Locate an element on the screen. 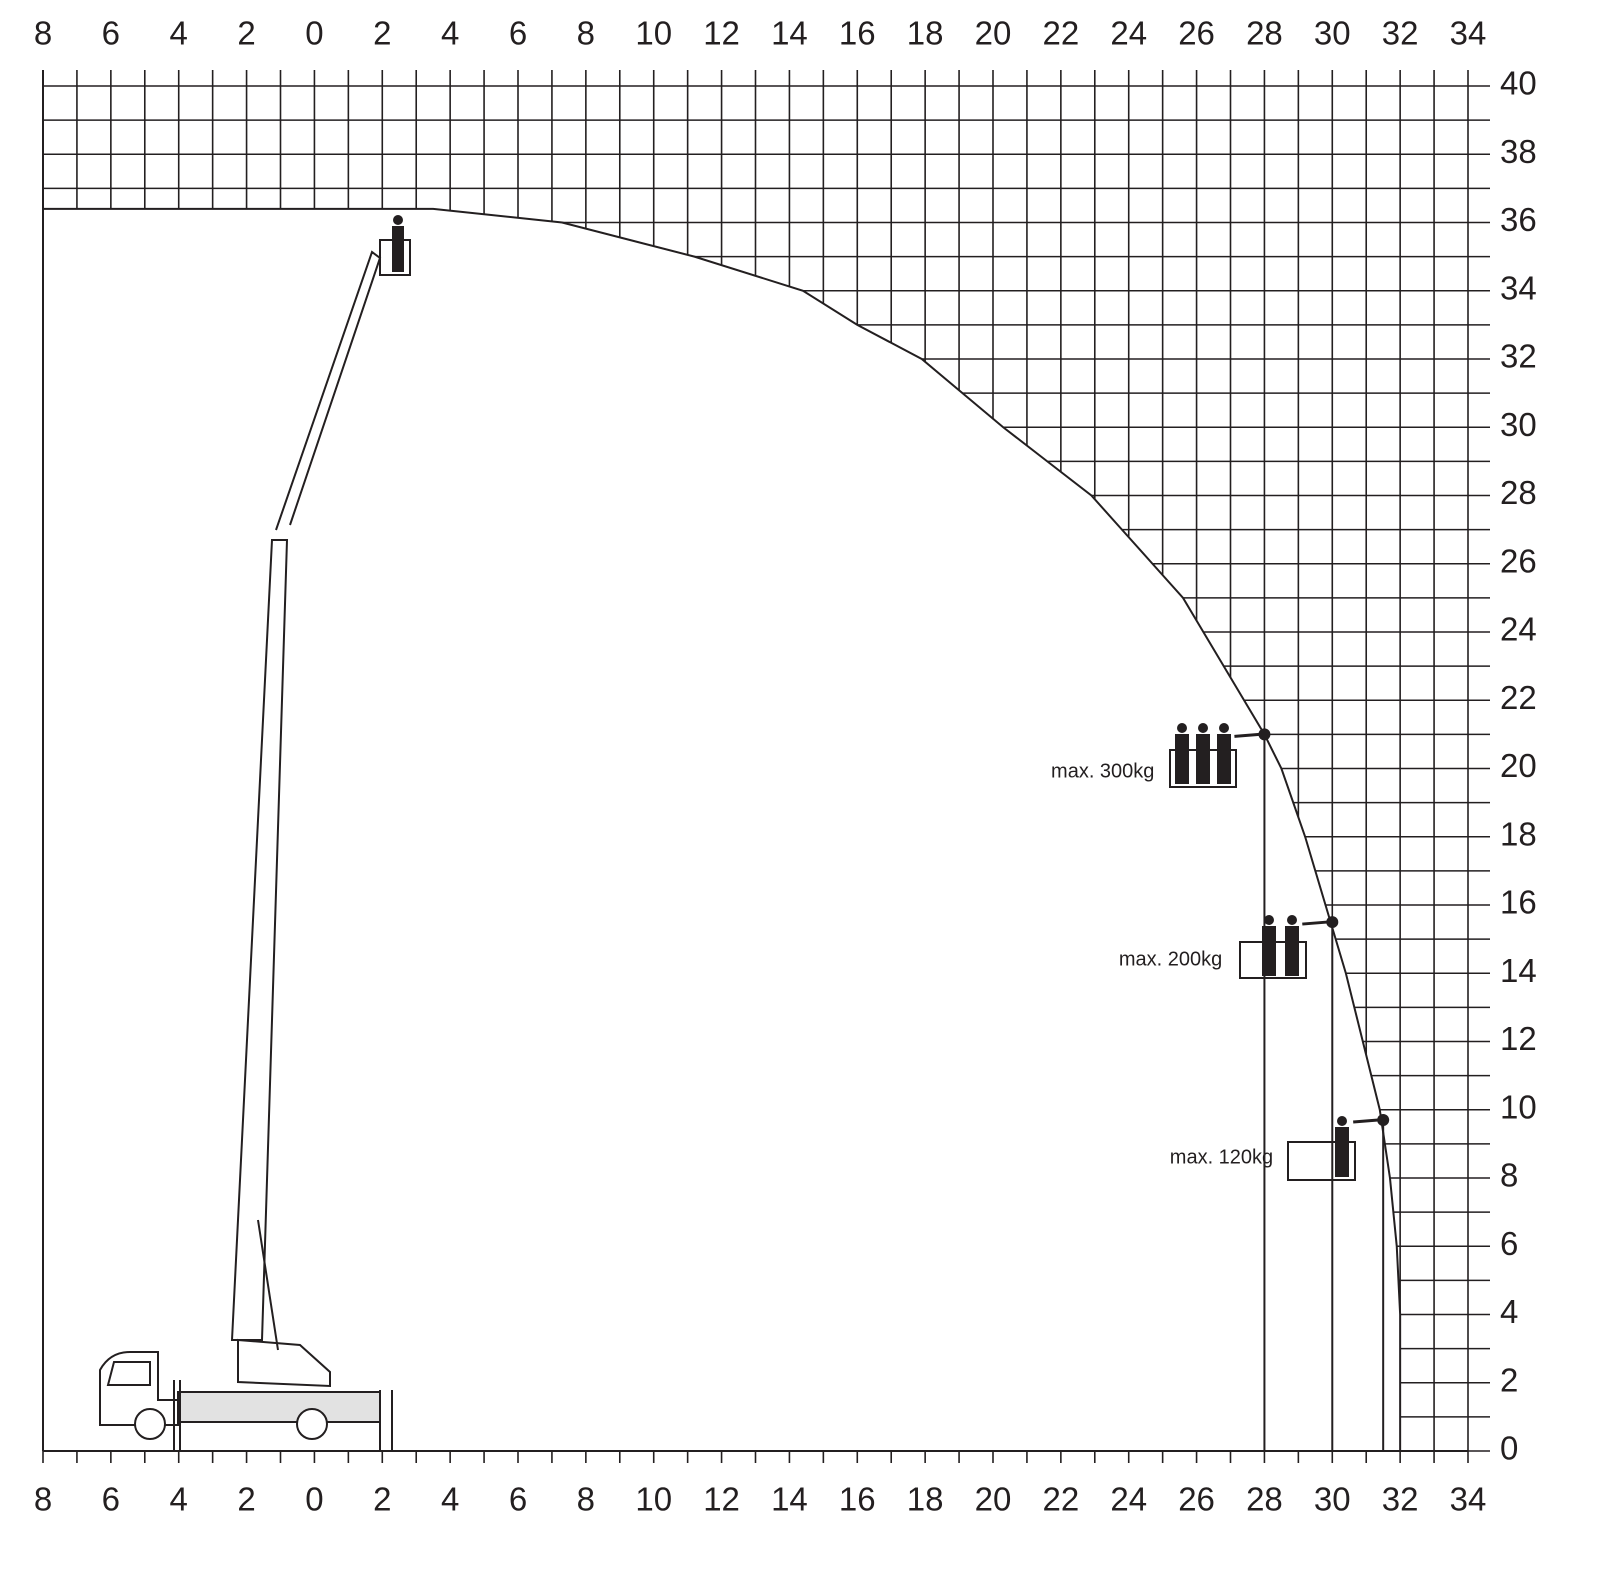 This screenshot has height=1573, width=1600. x-tick-label-top: 30 is located at coordinates (1332, 33).